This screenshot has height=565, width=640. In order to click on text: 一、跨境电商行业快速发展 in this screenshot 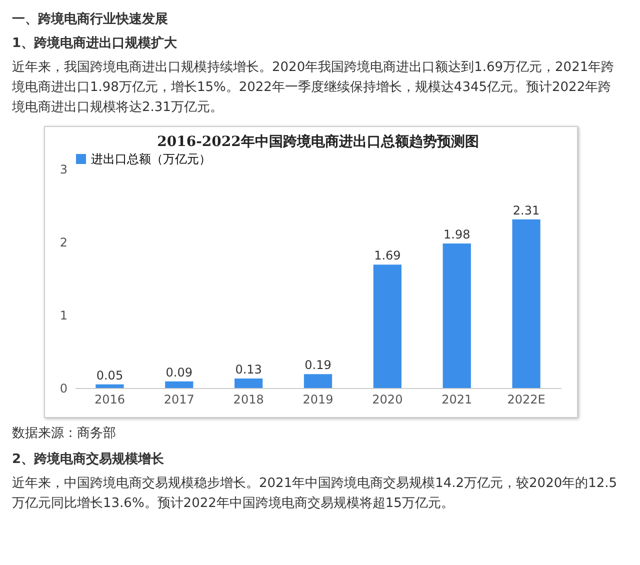, I will do `click(90, 19)`.